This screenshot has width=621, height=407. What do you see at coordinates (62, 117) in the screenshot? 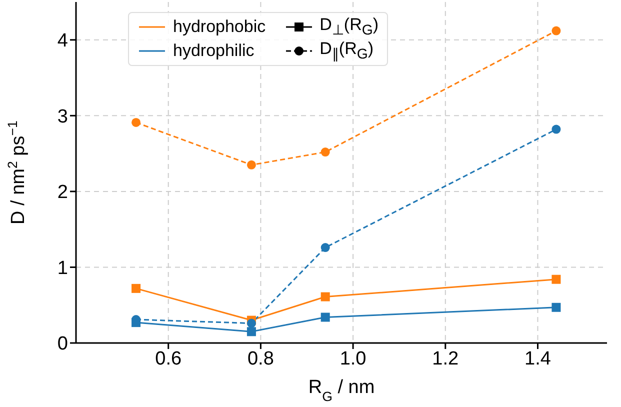
I see `y-tick-label: 3` at bounding box center [62, 117].